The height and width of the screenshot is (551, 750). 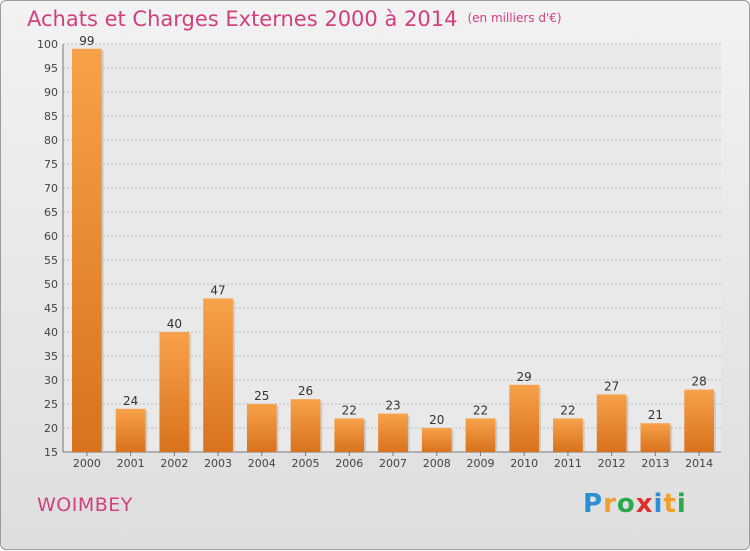 I want to click on proxiti-logo: Proxiti, so click(x=635, y=504).